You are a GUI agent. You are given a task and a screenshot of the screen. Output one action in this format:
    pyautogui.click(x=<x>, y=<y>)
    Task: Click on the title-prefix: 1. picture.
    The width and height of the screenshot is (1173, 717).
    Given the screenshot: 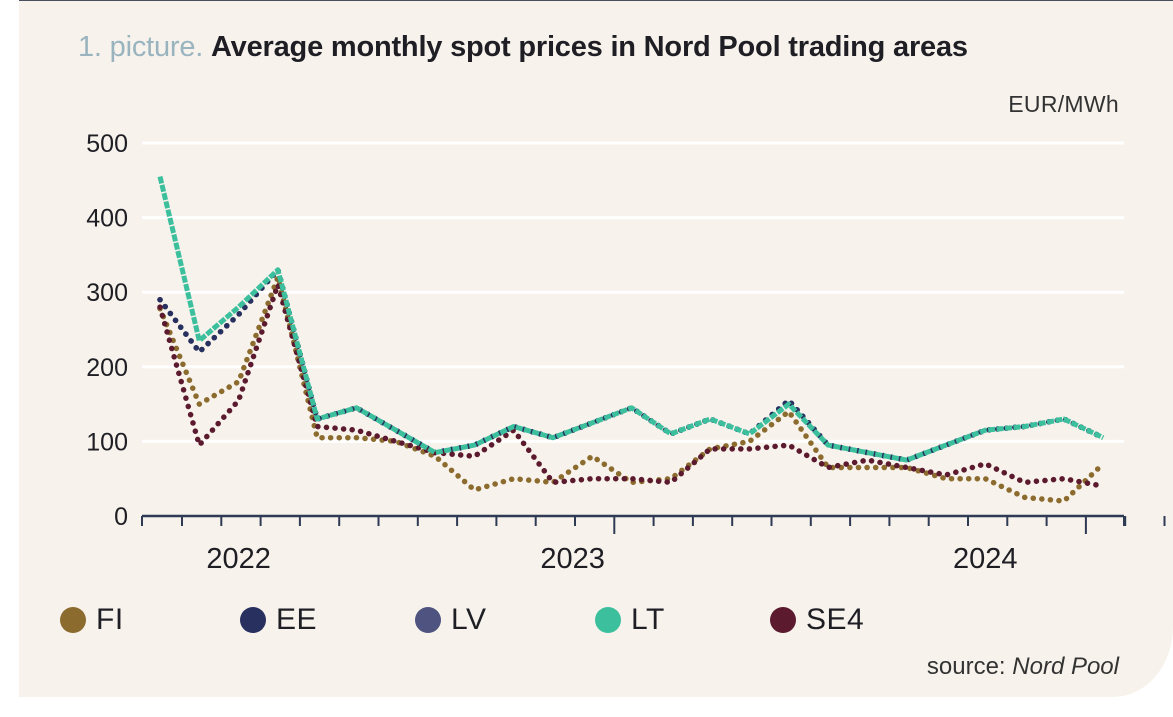 What is the action you would take?
    pyautogui.click(x=141, y=47)
    